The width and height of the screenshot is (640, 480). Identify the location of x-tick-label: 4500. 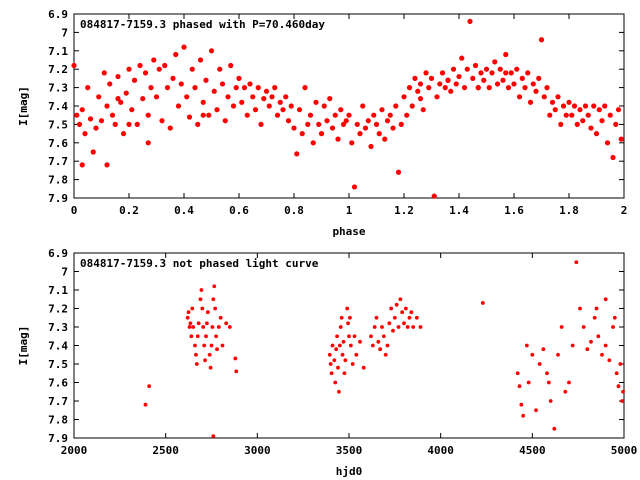
(532, 450).